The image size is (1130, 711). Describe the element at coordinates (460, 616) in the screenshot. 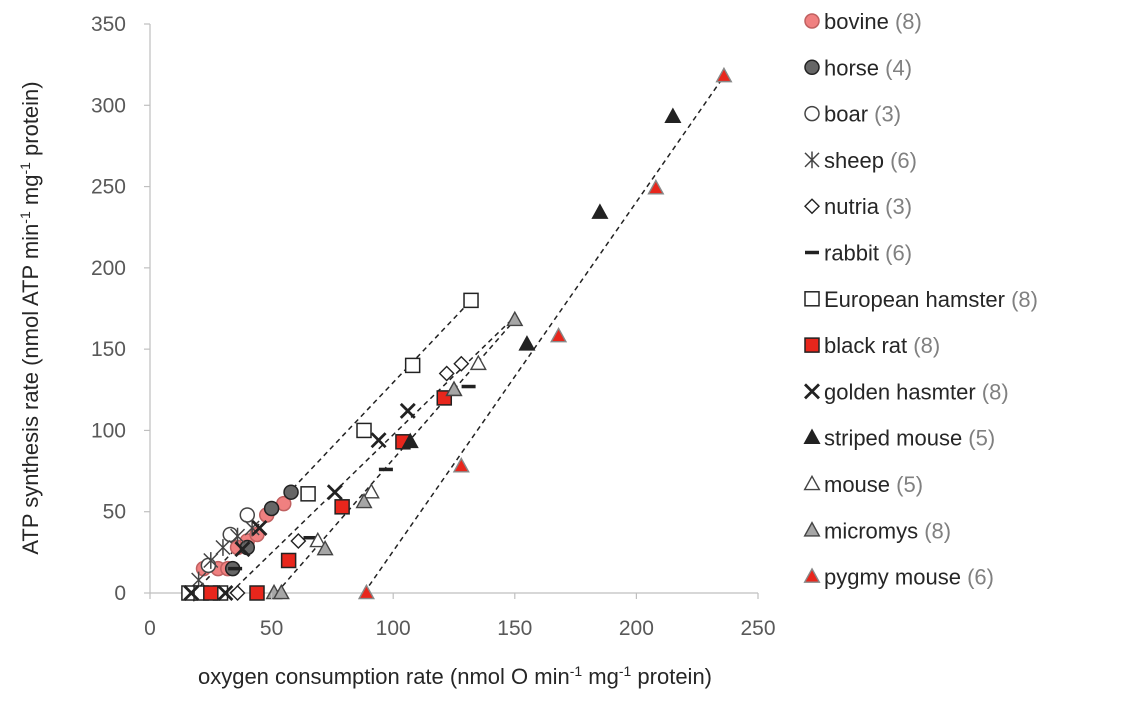

I see `x-tick-labels: 0 50 100 150 200 250` at that location.